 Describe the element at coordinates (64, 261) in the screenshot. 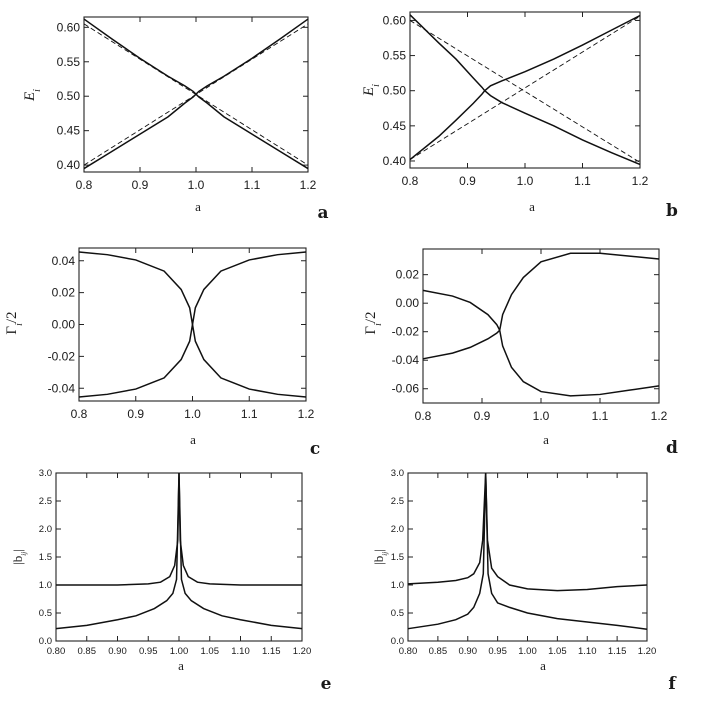

I see `y-tick-label: 0.04` at that location.